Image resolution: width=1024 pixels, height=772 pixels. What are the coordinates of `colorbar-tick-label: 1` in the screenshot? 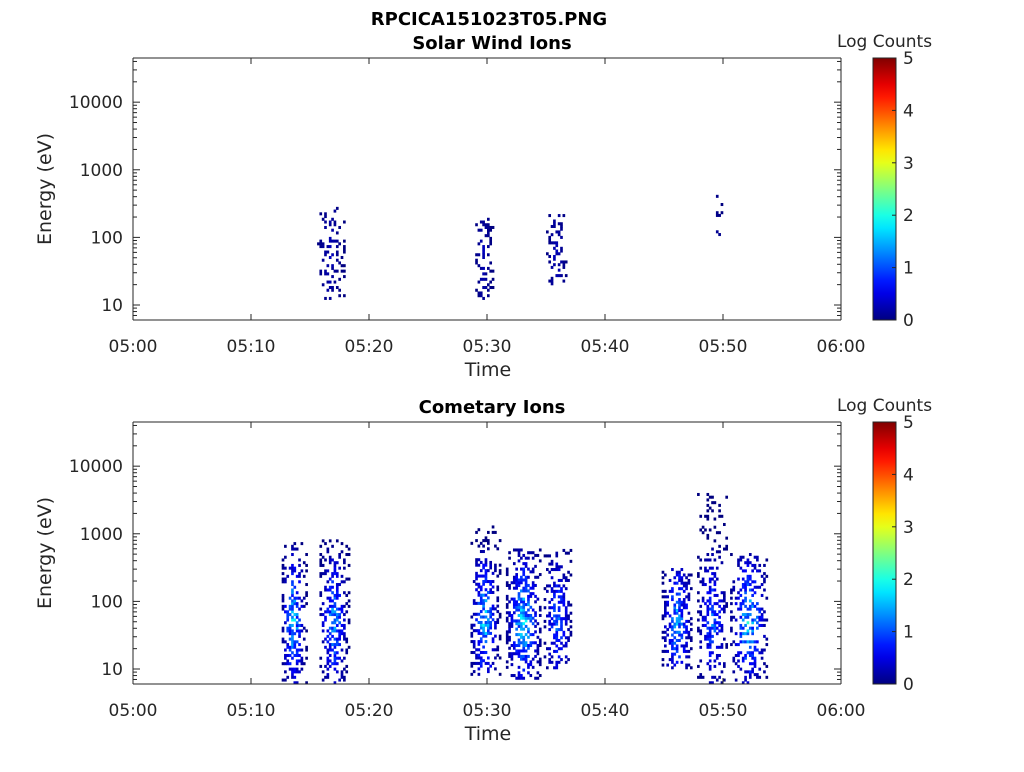 It's located at (908, 633).